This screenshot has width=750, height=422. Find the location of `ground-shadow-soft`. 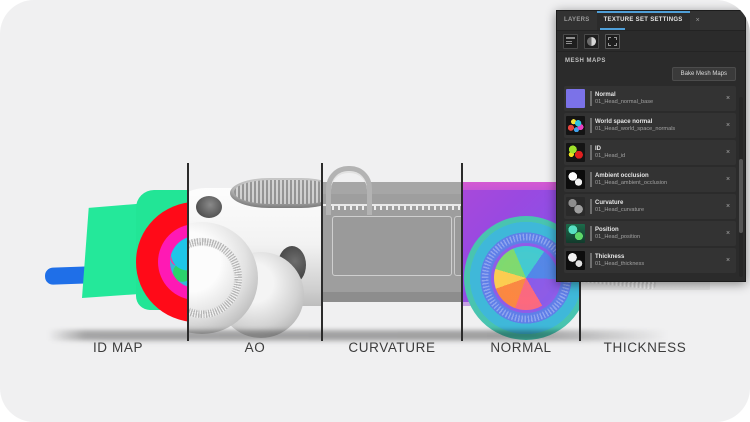

ground-shadow-soft is located at coordinates (358, 340).